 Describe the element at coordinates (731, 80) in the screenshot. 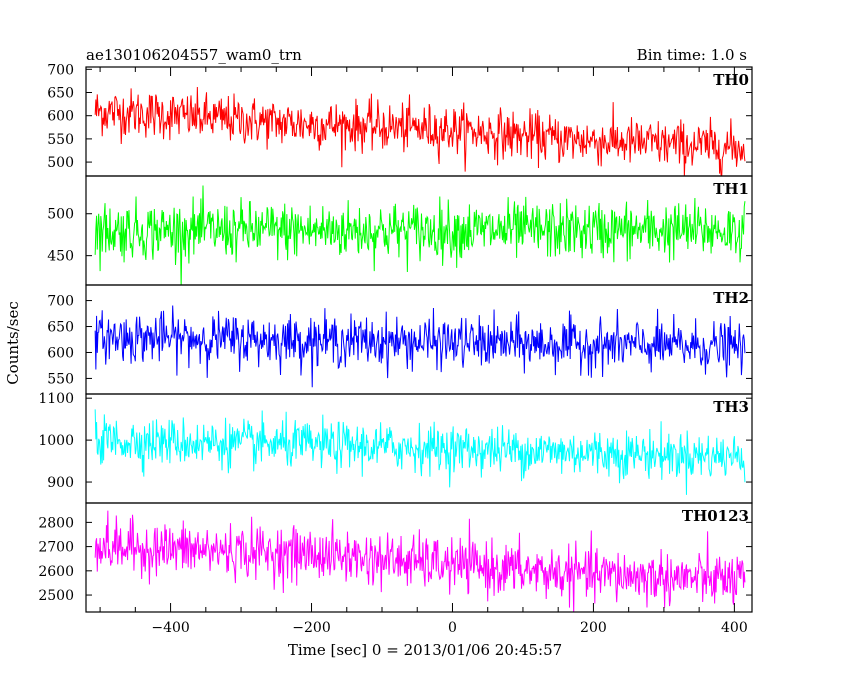

I see `panel-label-th0: TH0` at that location.